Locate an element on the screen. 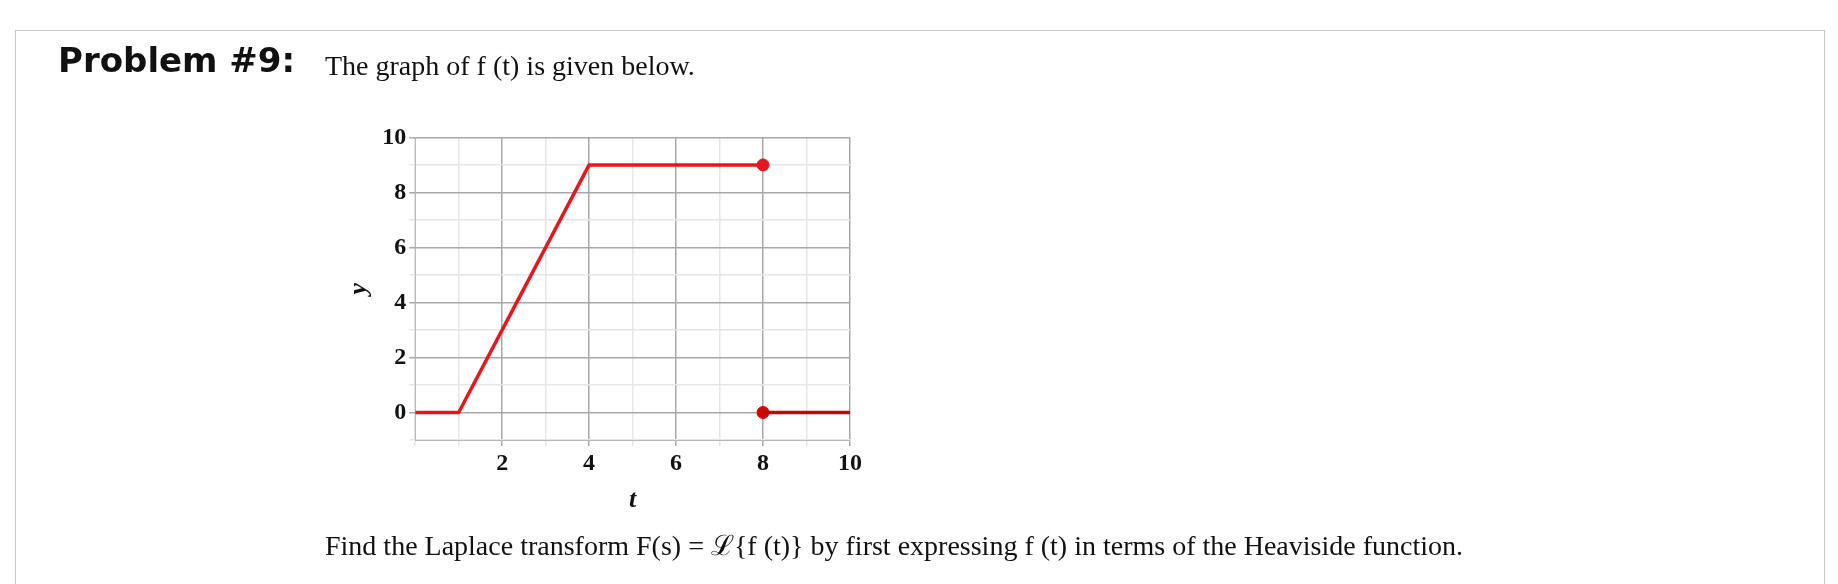 The height and width of the screenshot is (584, 1838). x-axis-title: t is located at coordinates (632, 499).